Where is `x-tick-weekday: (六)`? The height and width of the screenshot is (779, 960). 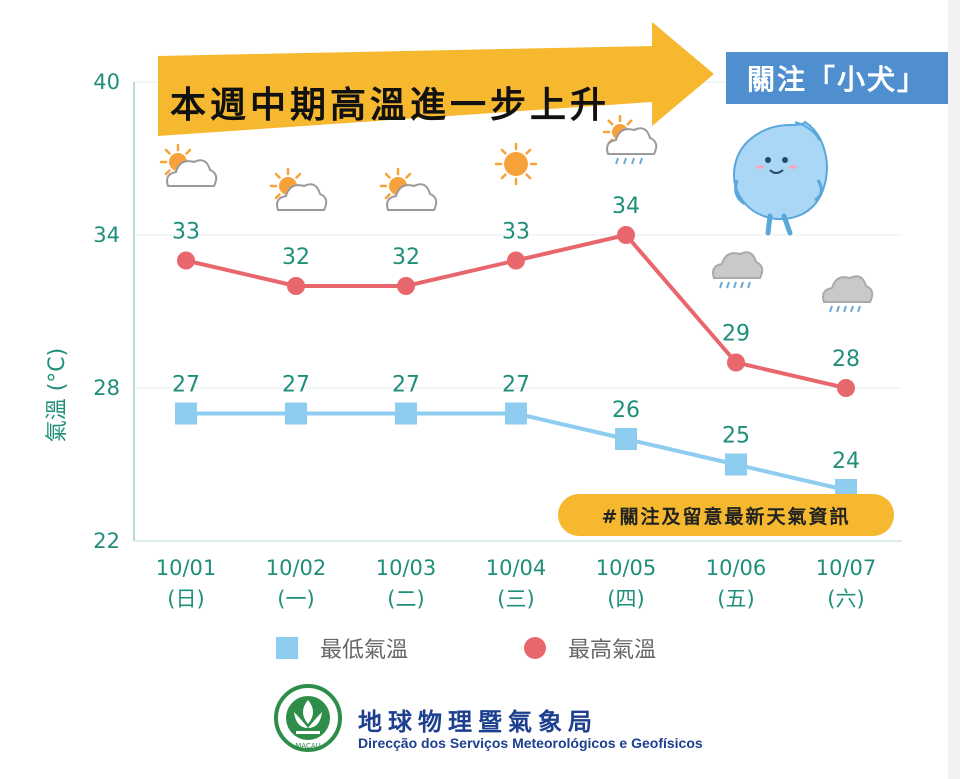
x-tick-weekday: (六) is located at coordinates (845, 599).